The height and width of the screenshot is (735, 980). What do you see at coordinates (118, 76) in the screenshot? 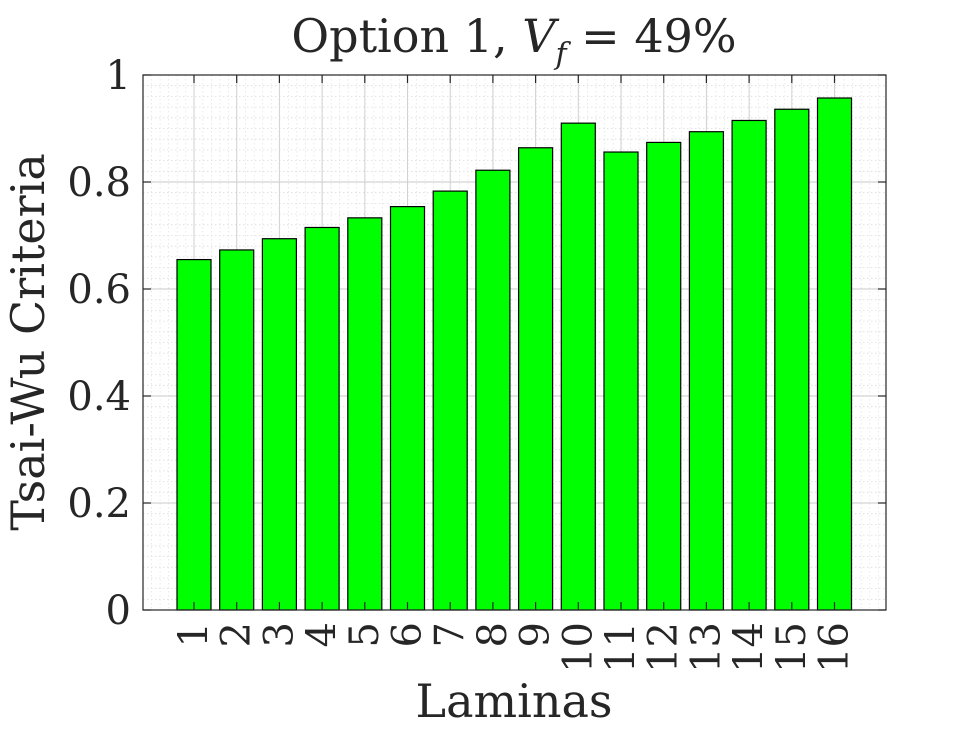
I see `y-tick-label: 1` at bounding box center [118, 76].